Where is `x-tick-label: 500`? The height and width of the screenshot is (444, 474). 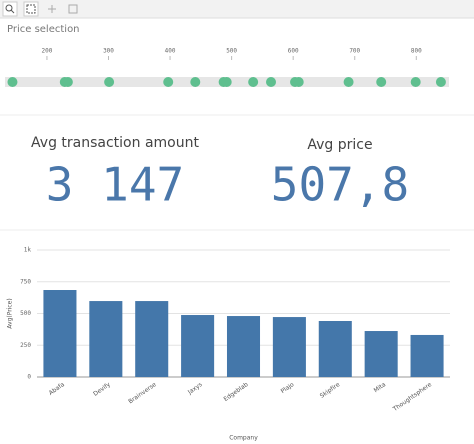 x-tick-label: 500 is located at coordinates (231, 51).